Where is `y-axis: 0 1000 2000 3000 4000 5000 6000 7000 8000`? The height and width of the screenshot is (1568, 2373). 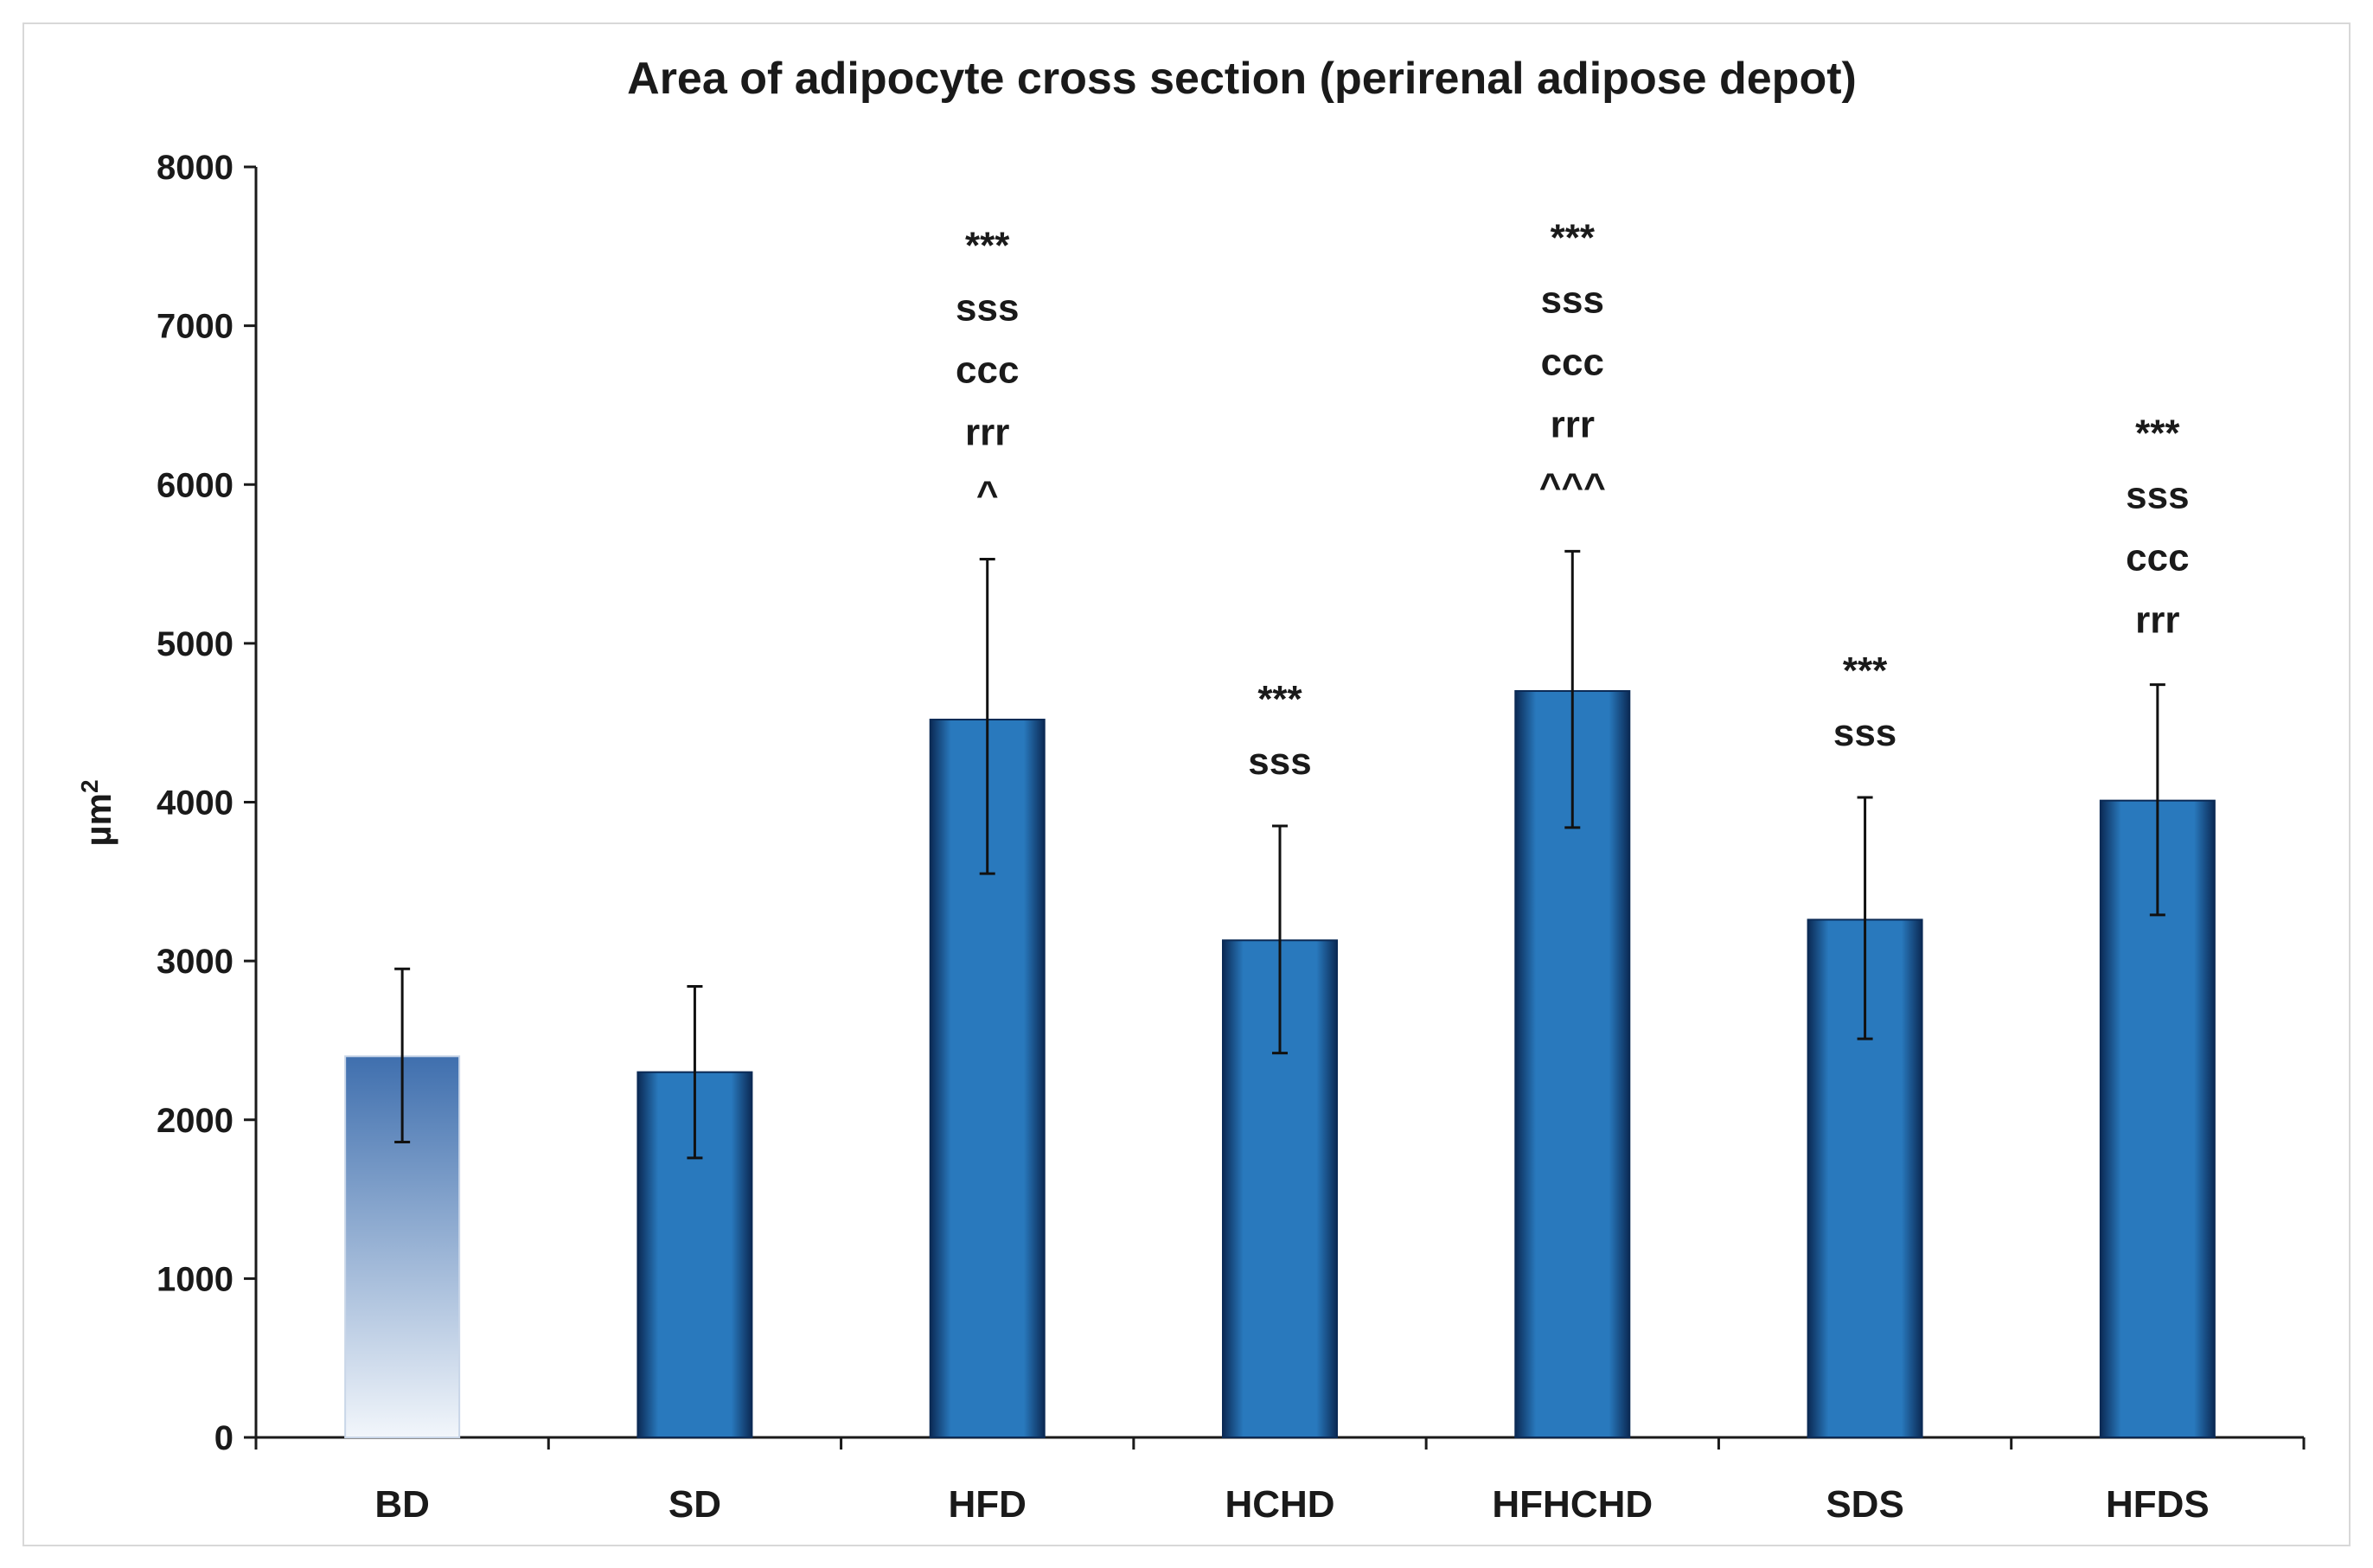
y-axis: 0 1000 2000 3000 4000 5000 6000 7000 8000 is located at coordinates (208, 803).